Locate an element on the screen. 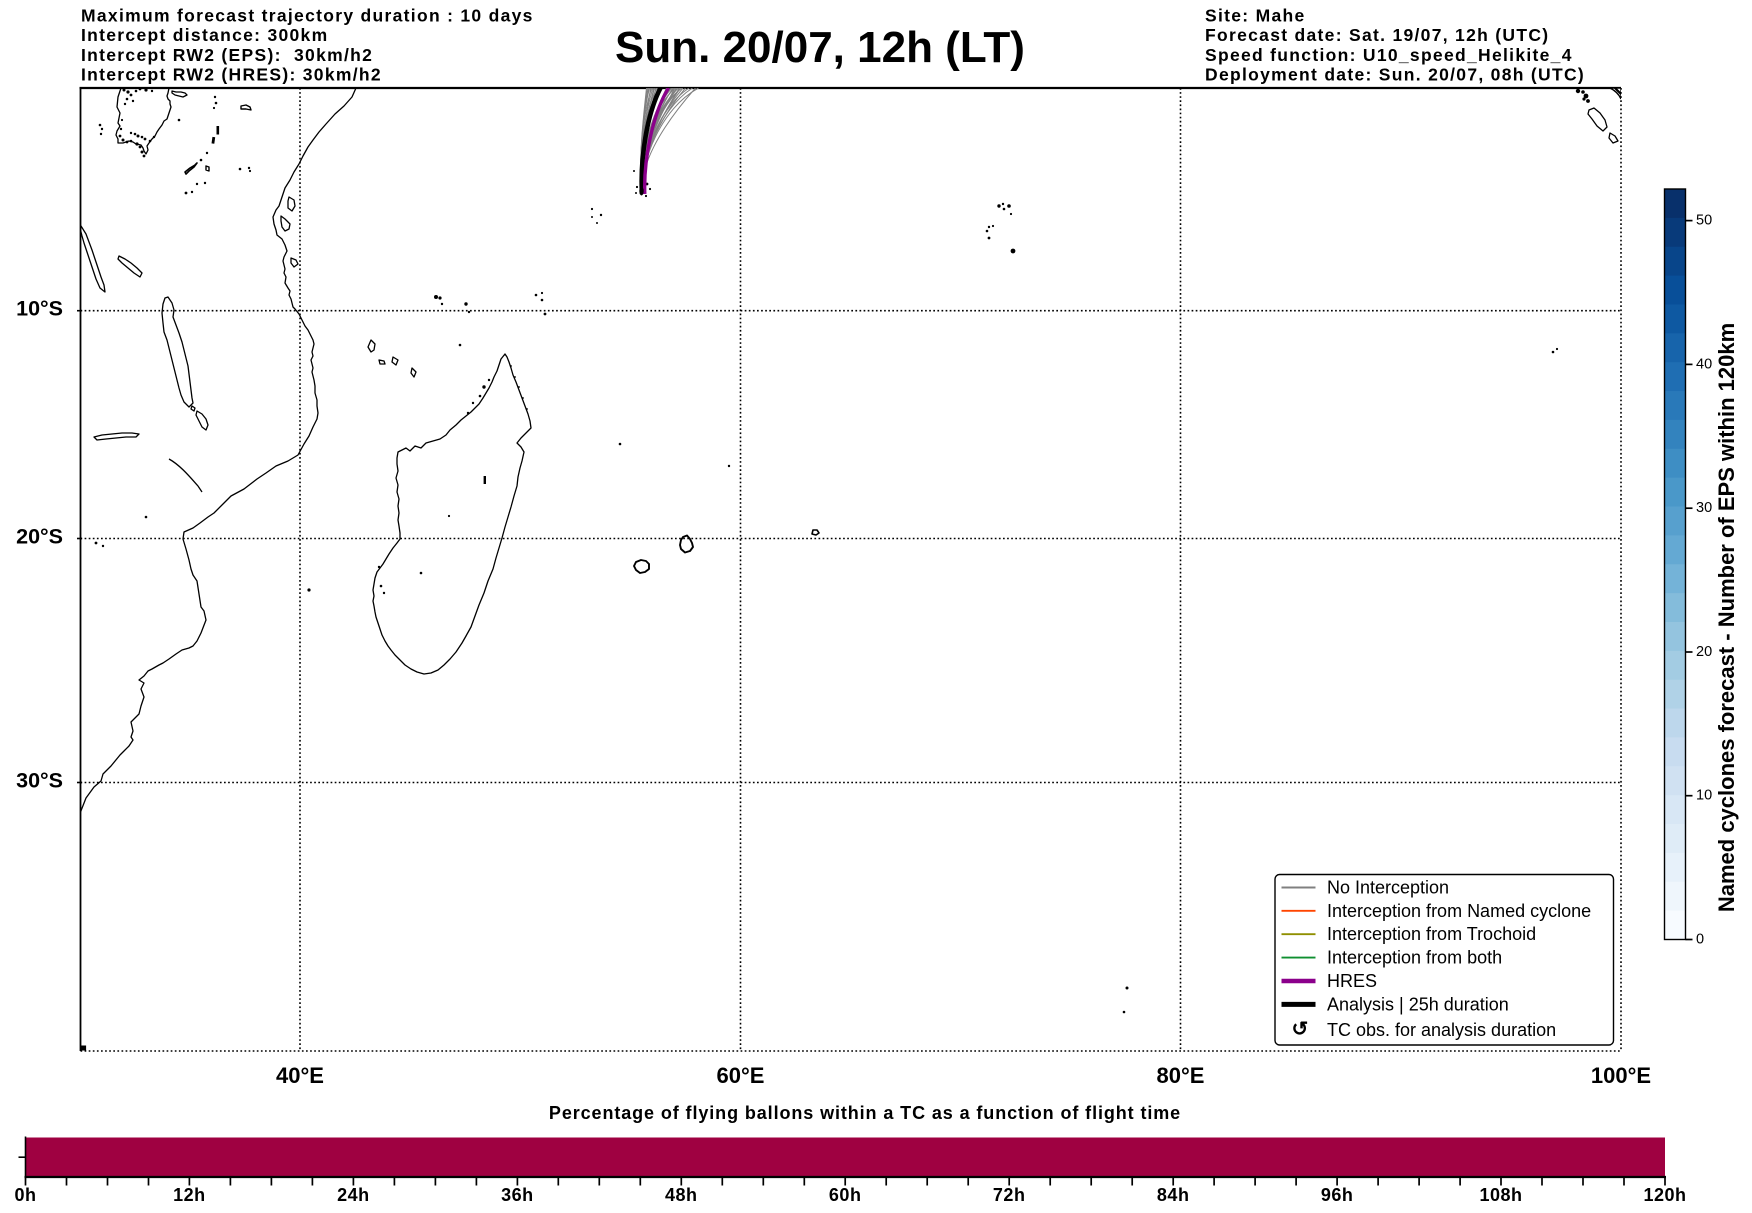  svg-text: 72h is located at coordinates (1009, 1195).